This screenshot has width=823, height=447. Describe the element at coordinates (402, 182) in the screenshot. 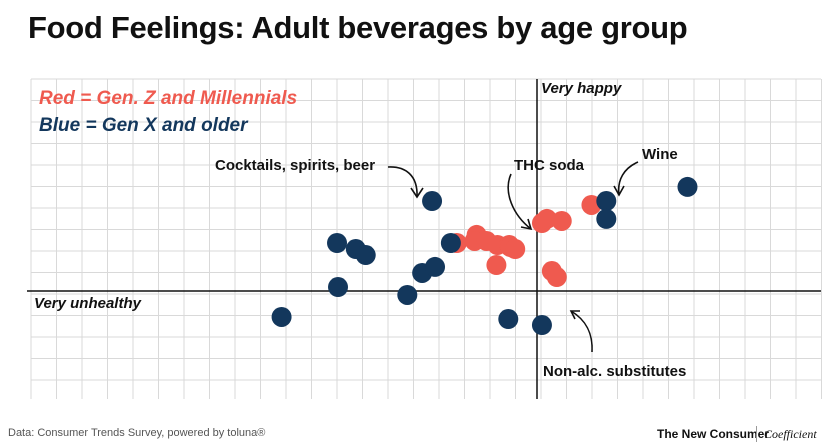

I see `arrow-cocktails` at that location.